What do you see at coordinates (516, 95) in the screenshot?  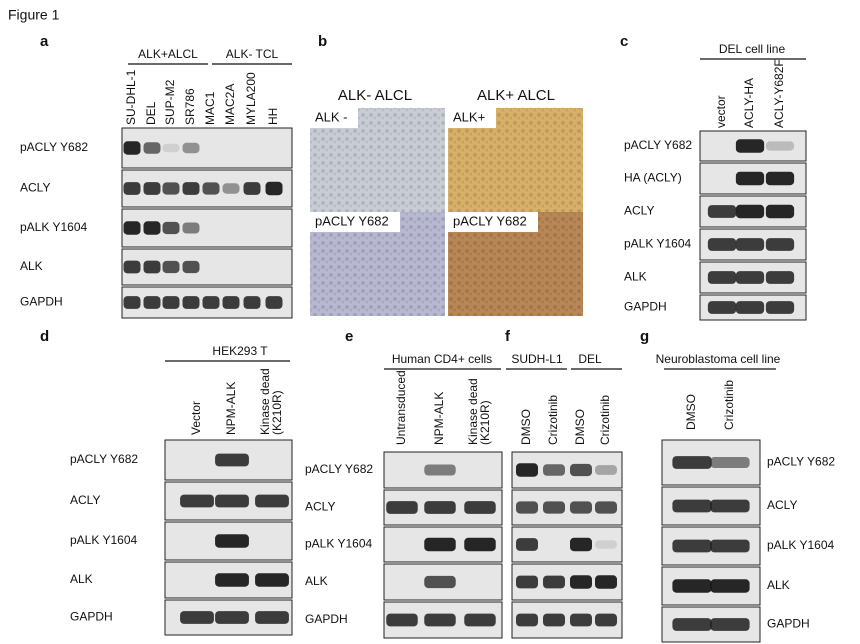 I see `column-title: ALK+ ALCL` at bounding box center [516, 95].